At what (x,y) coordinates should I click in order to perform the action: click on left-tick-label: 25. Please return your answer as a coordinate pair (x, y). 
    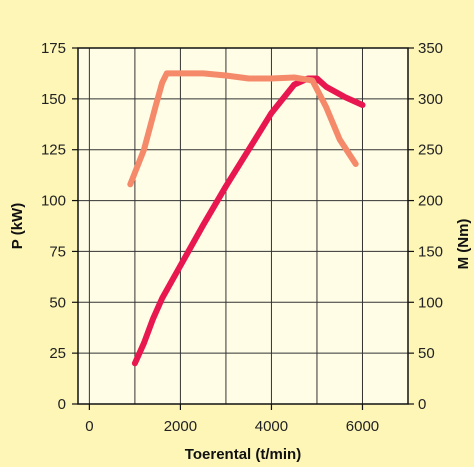
    Looking at the image, I should click on (57, 353).